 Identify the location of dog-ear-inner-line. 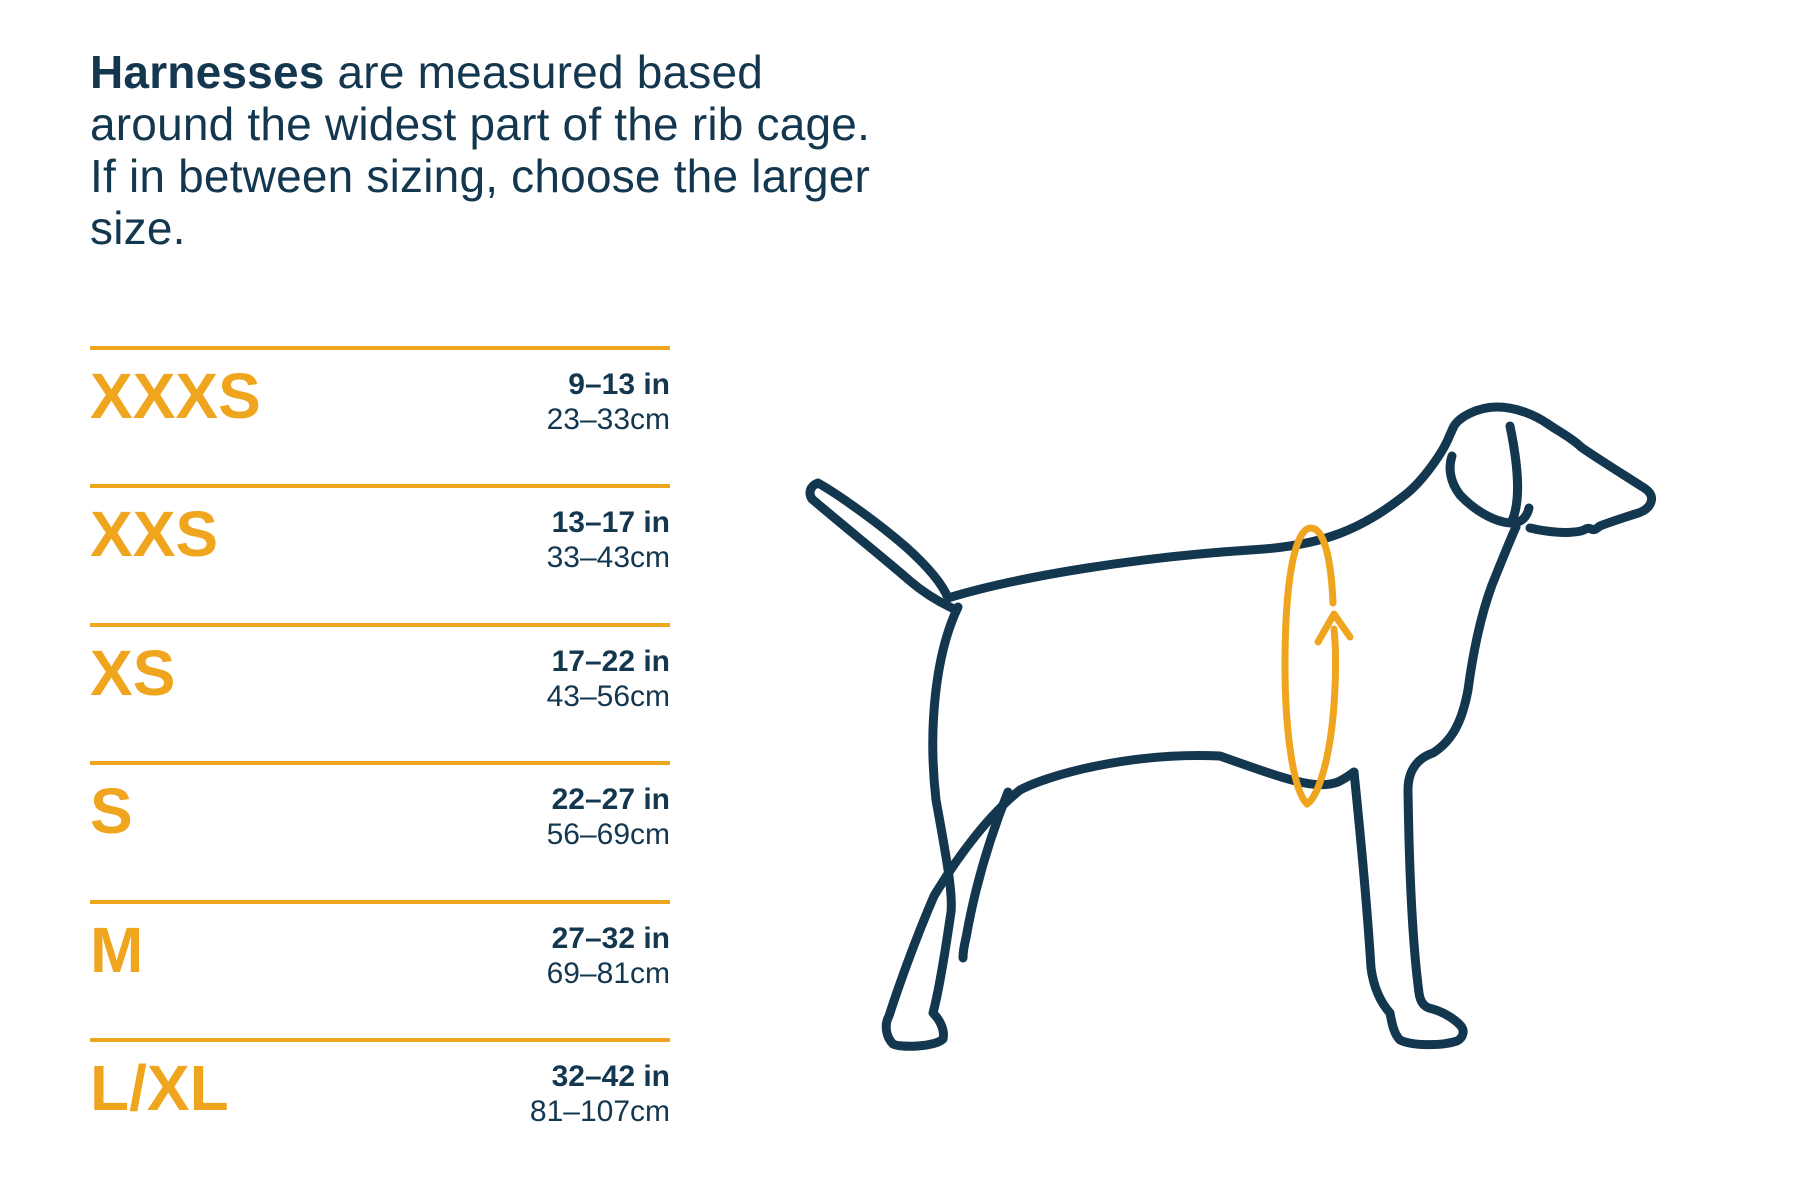
(1514, 473).